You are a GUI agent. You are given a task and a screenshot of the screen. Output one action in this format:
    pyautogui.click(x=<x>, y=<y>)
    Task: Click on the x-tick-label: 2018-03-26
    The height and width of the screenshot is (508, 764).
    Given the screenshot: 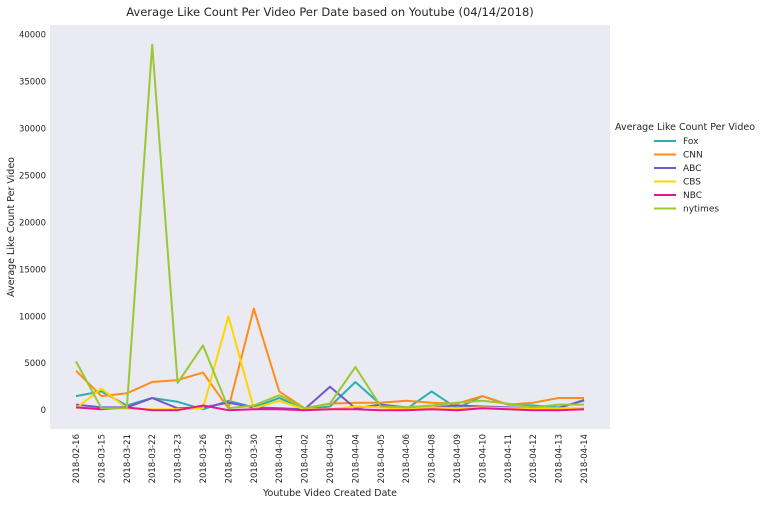 What is the action you would take?
    pyautogui.click(x=204, y=458)
    